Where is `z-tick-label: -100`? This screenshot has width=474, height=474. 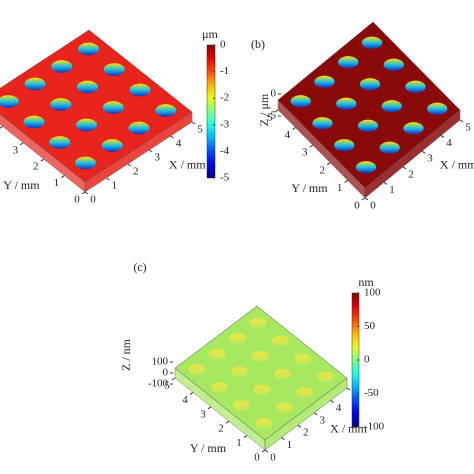 z-tick-label: -100 is located at coordinates (158, 384).